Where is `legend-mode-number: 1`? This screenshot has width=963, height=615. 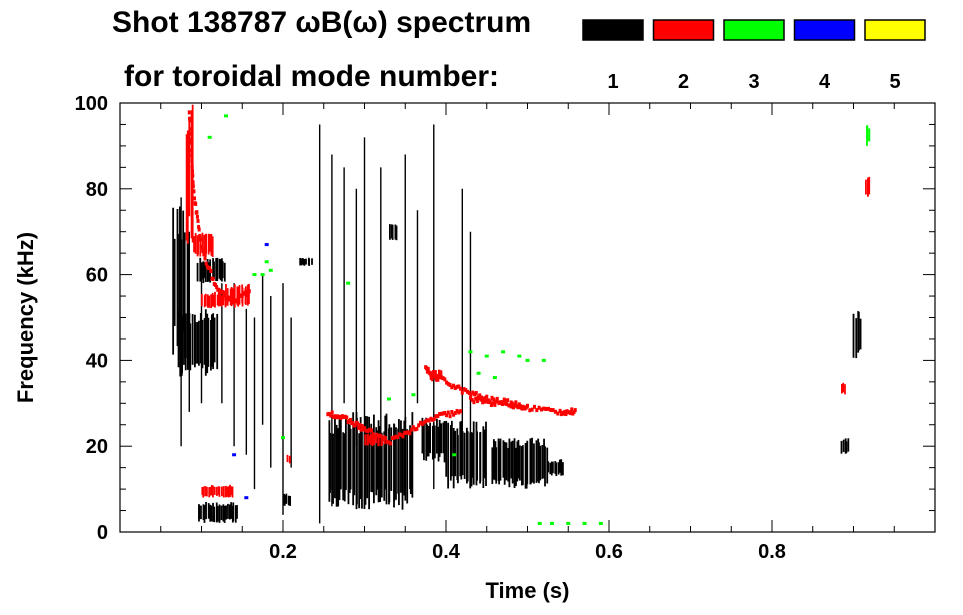
legend-mode-number: 1 is located at coordinates (612, 82).